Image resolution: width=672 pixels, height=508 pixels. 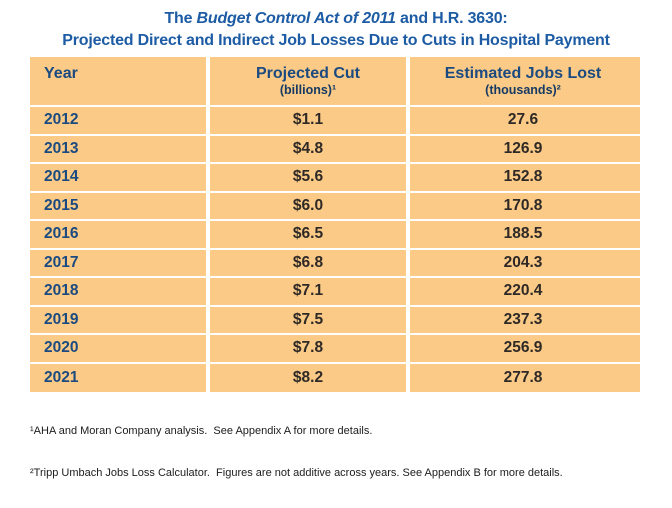 I want to click on table-row: 2016 $6.5 188.5, so click(x=335, y=235).